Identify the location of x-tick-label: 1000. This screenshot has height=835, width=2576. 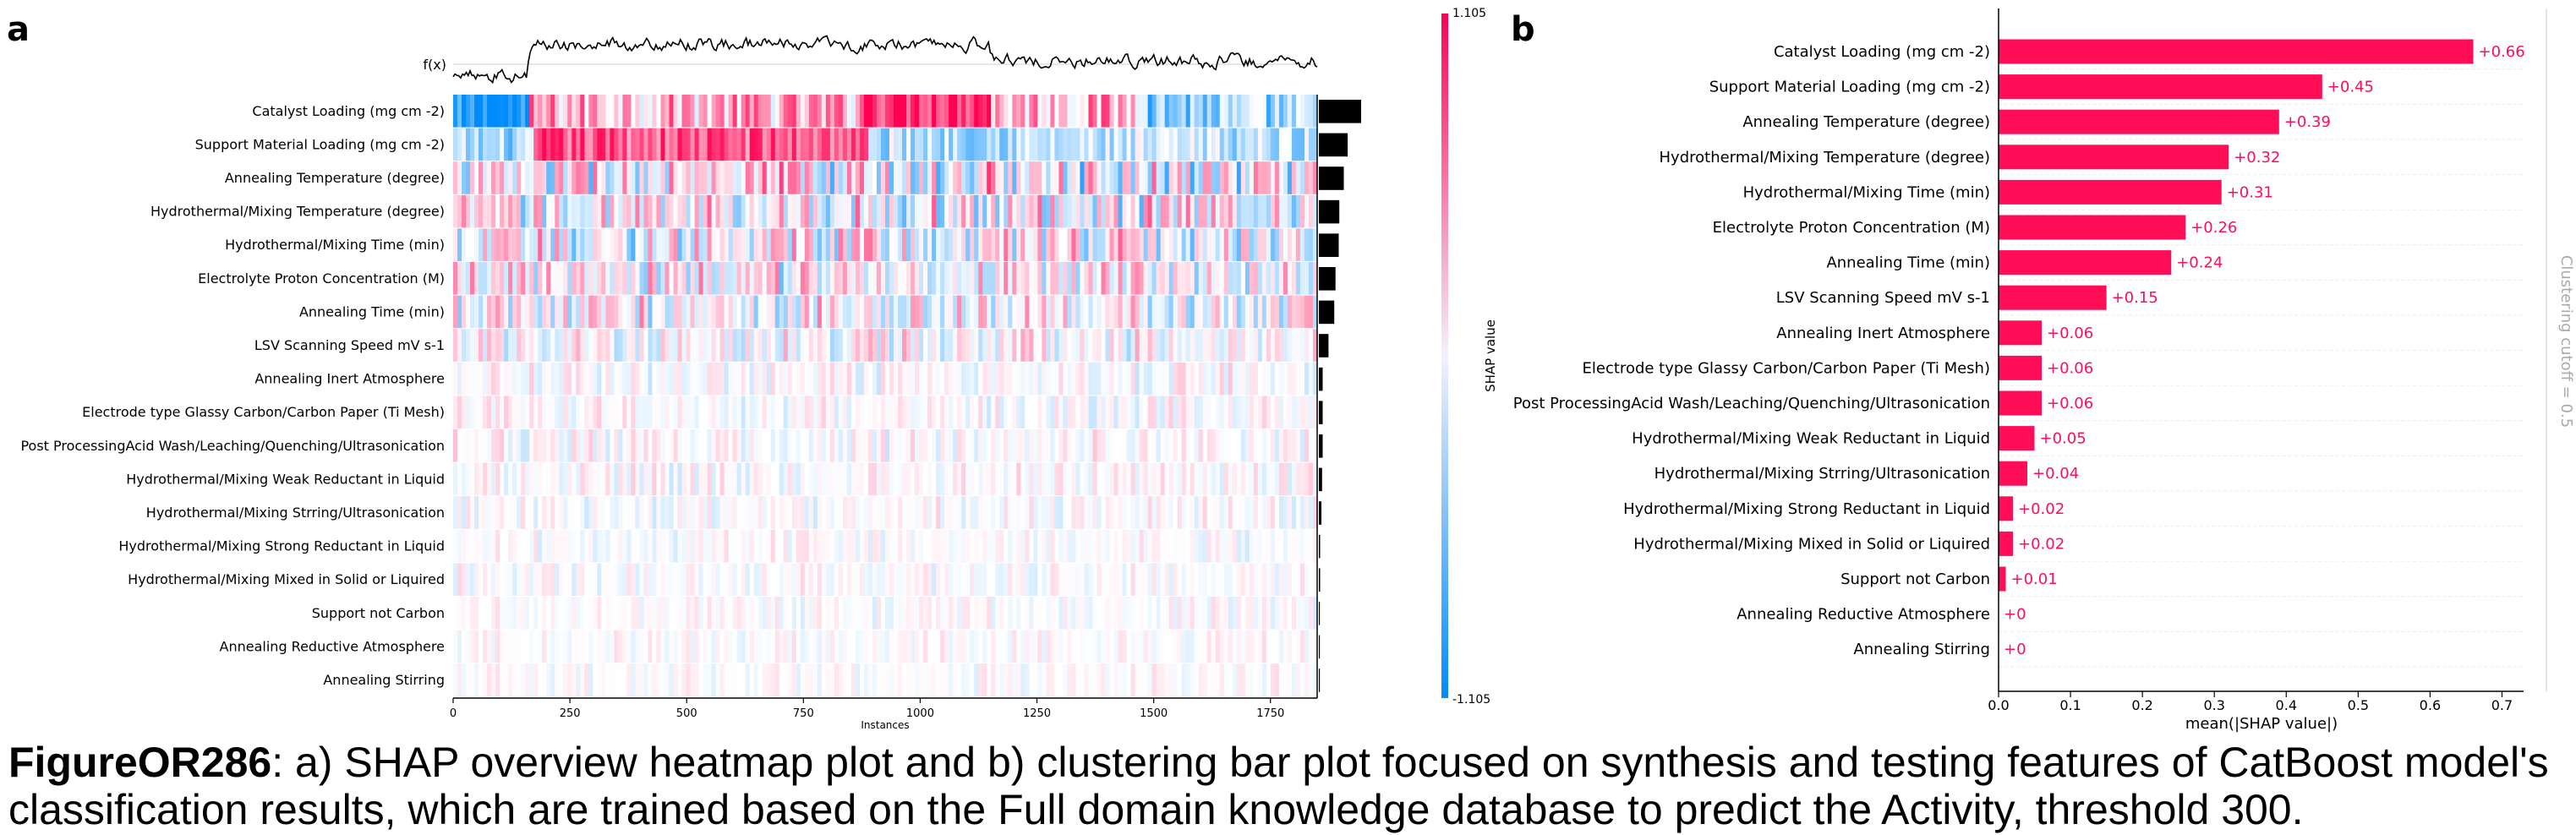
(920, 713).